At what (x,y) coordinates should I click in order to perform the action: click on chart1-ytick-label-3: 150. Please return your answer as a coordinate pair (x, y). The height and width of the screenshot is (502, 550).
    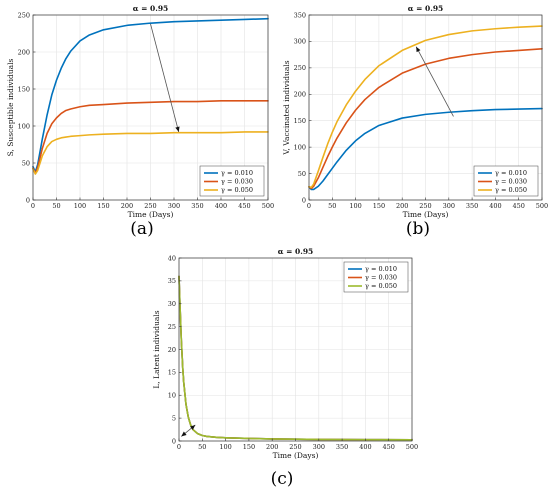
    Looking at the image, I should click on (300, 121).